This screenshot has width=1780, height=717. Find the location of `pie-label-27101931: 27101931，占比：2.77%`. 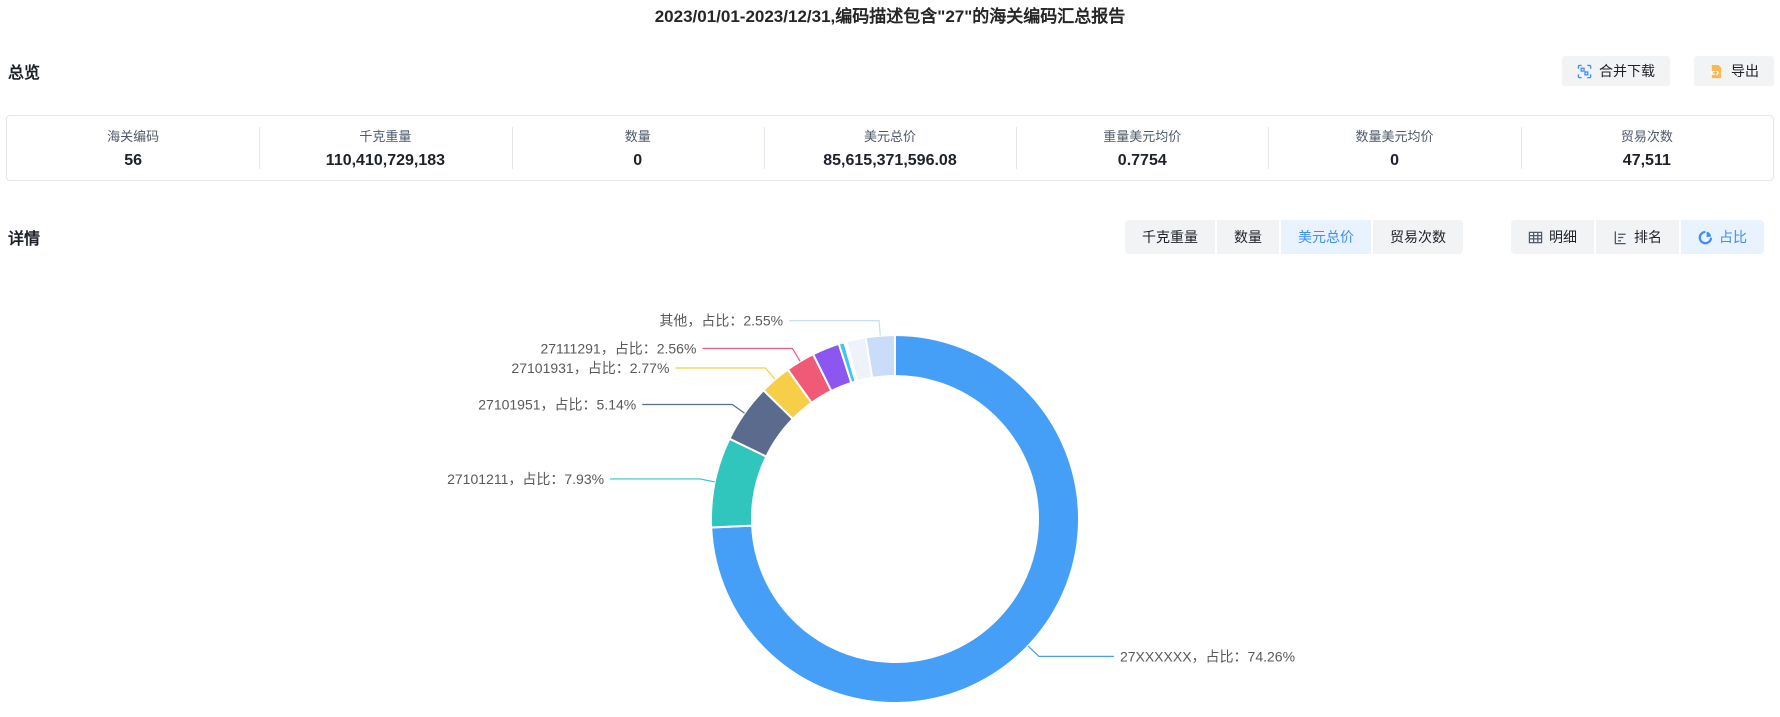

pie-label-27101931: 27101931，占比：2.77% is located at coordinates (590, 368).